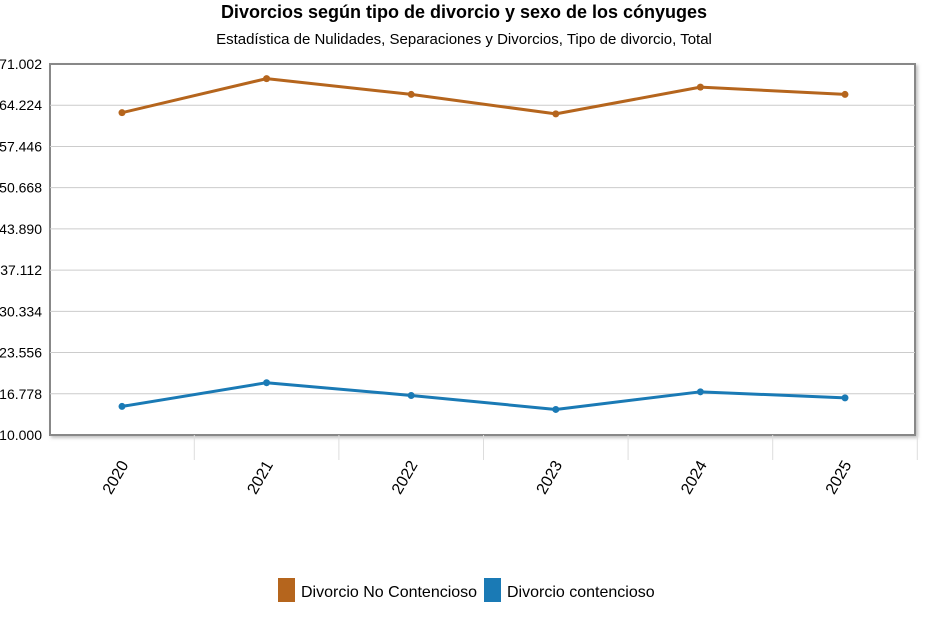 The height and width of the screenshot is (621, 928). What do you see at coordinates (21, 311) in the screenshot?
I see `y-tick-label: 30.334` at bounding box center [21, 311].